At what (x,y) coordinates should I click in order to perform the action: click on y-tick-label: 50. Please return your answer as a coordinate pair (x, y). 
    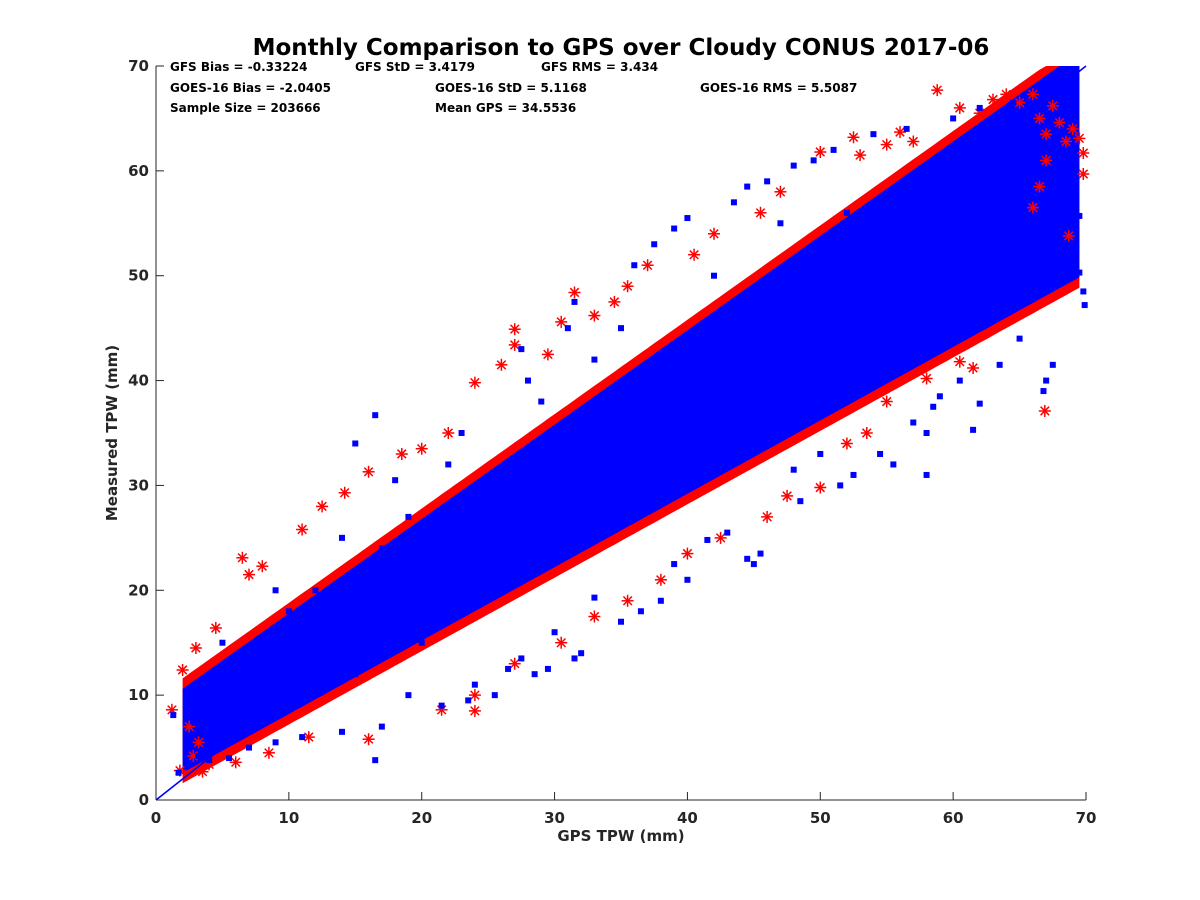
    Looking at the image, I should click on (138, 276).